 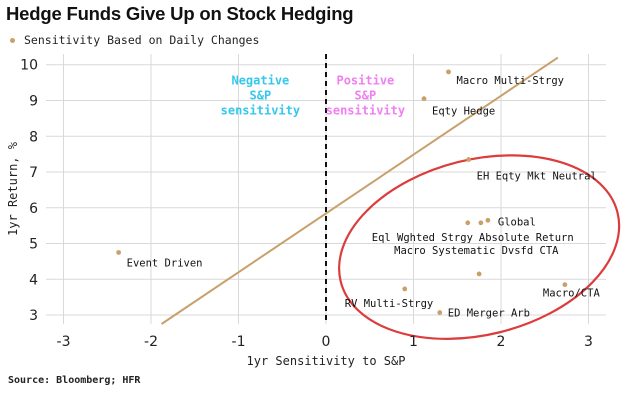 I want to click on point-label: Global, so click(x=517, y=222).